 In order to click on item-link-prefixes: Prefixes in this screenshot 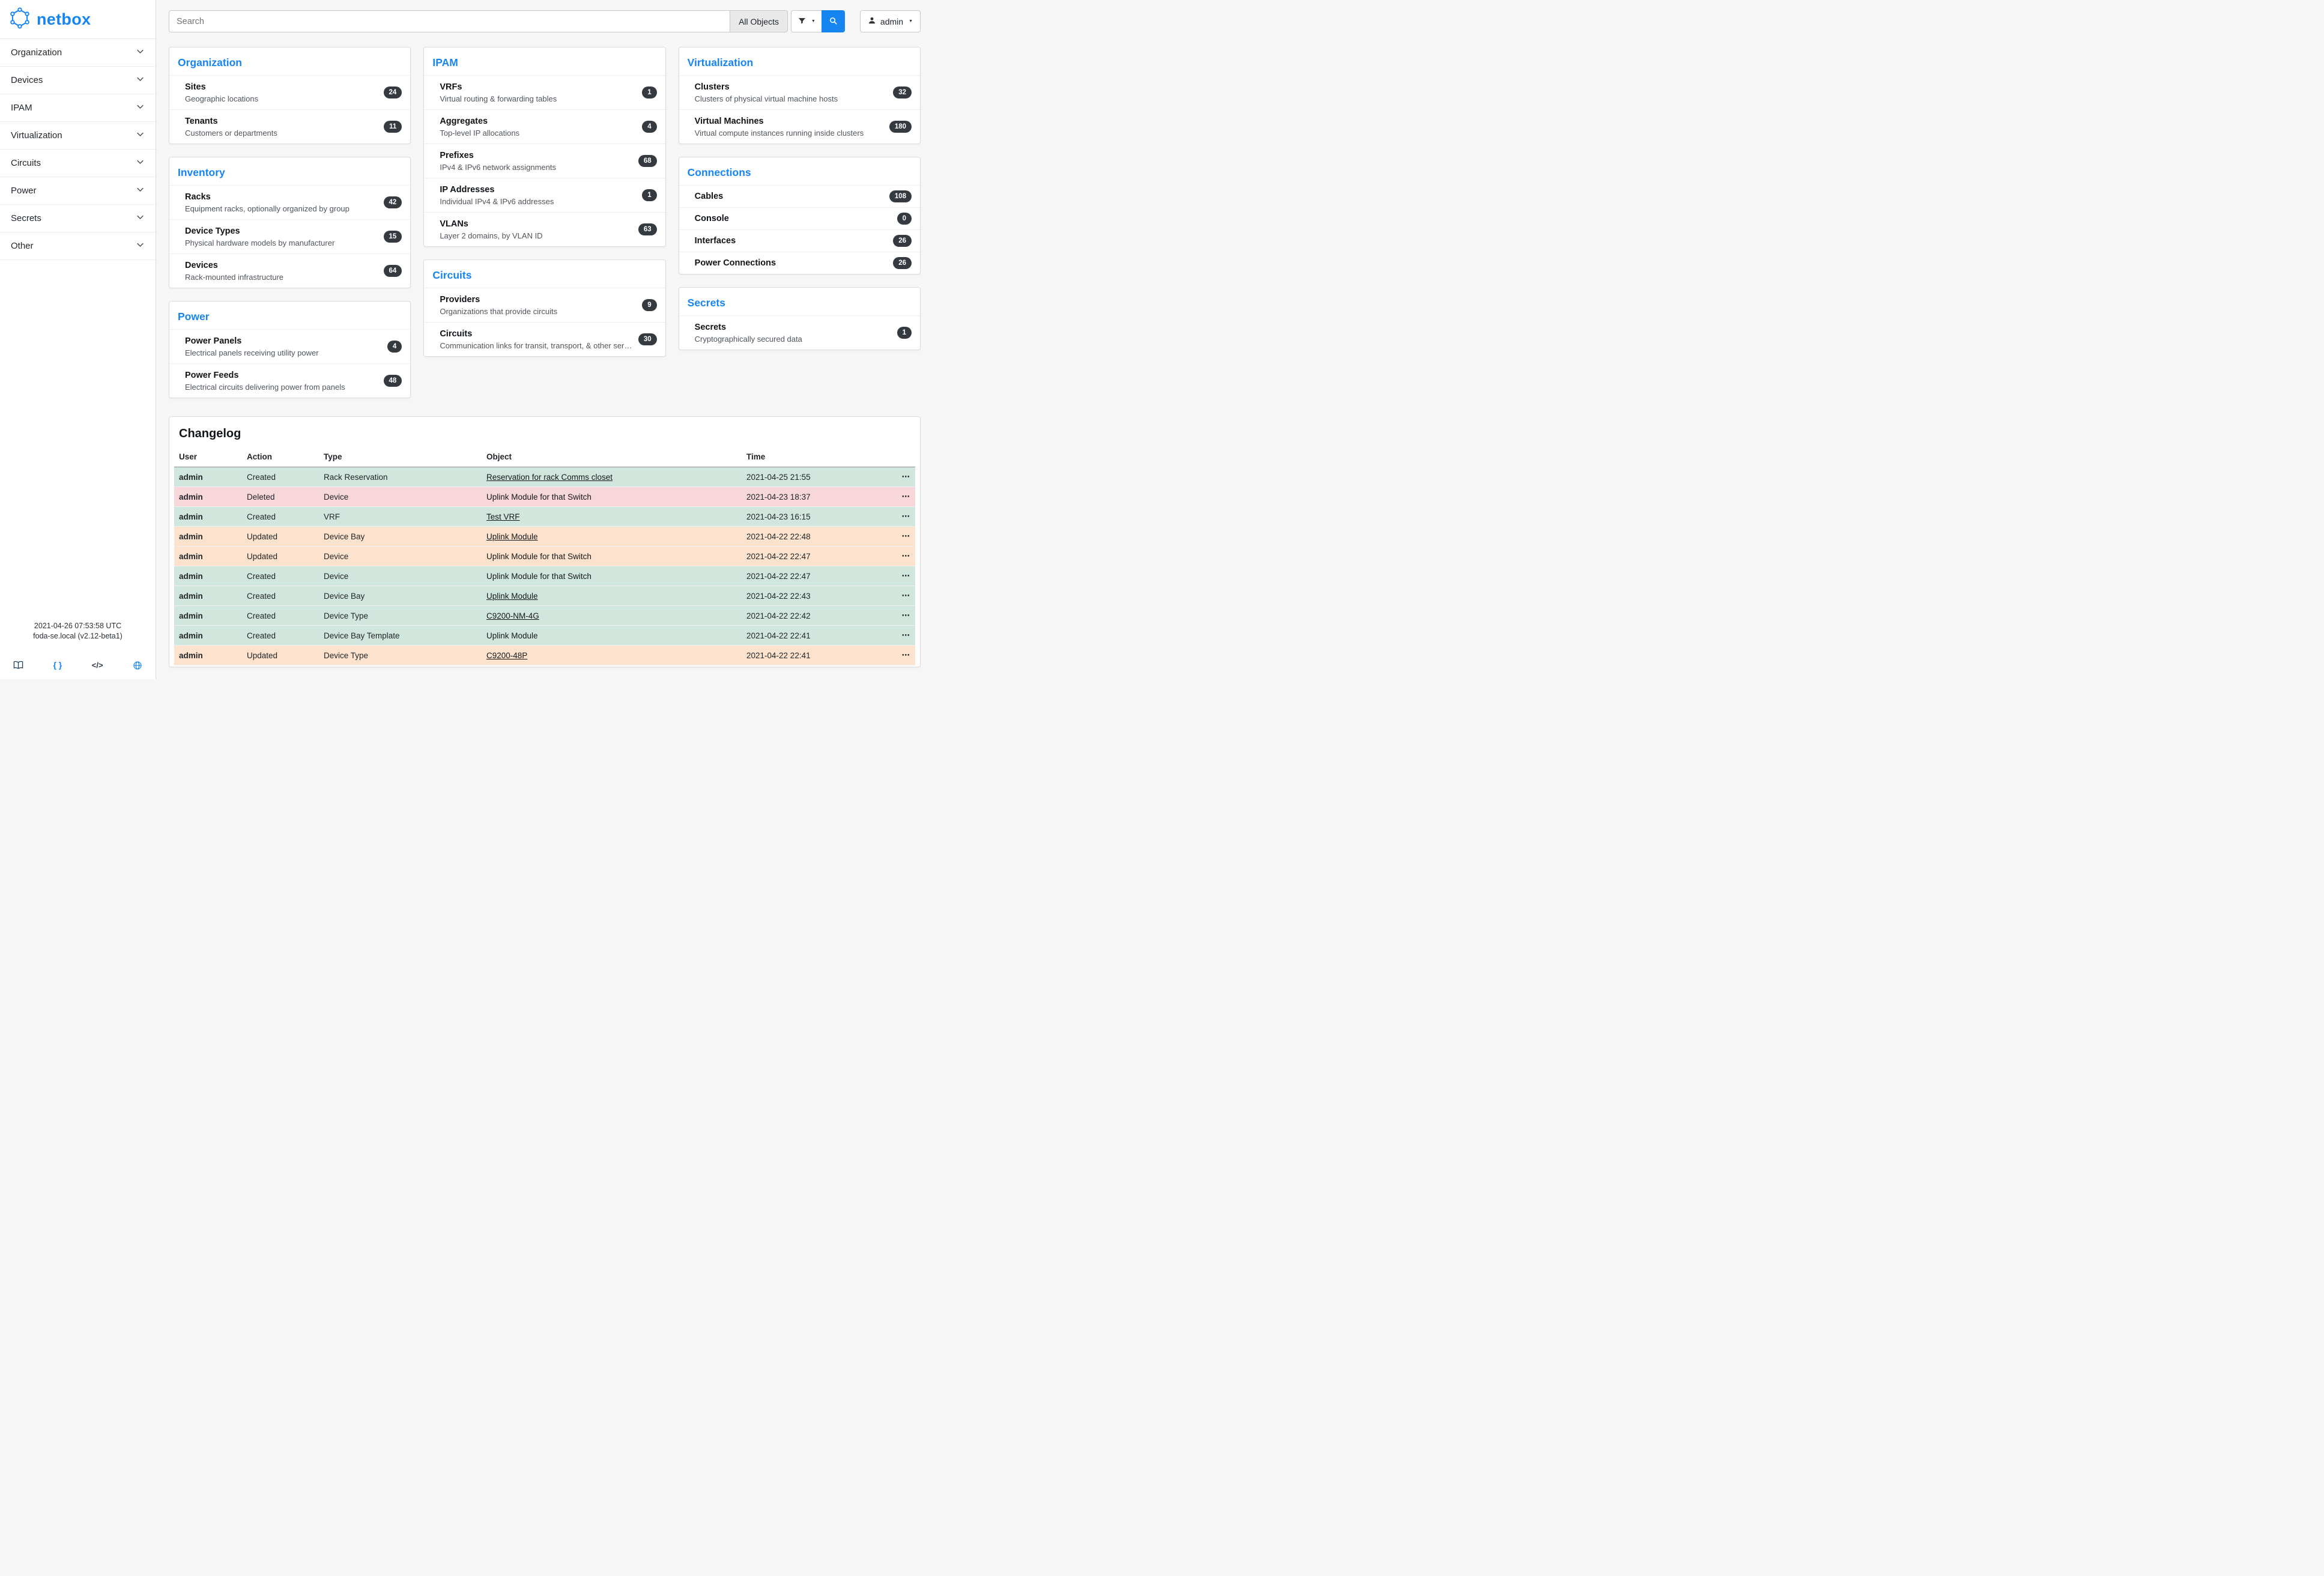, I will do `click(457, 155)`.